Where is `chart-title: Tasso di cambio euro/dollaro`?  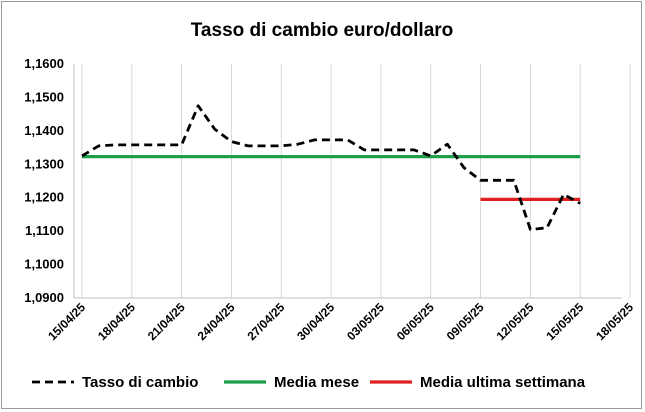 chart-title: Tasso di cambio euro/dollaro is located at coordinates (322, 30).